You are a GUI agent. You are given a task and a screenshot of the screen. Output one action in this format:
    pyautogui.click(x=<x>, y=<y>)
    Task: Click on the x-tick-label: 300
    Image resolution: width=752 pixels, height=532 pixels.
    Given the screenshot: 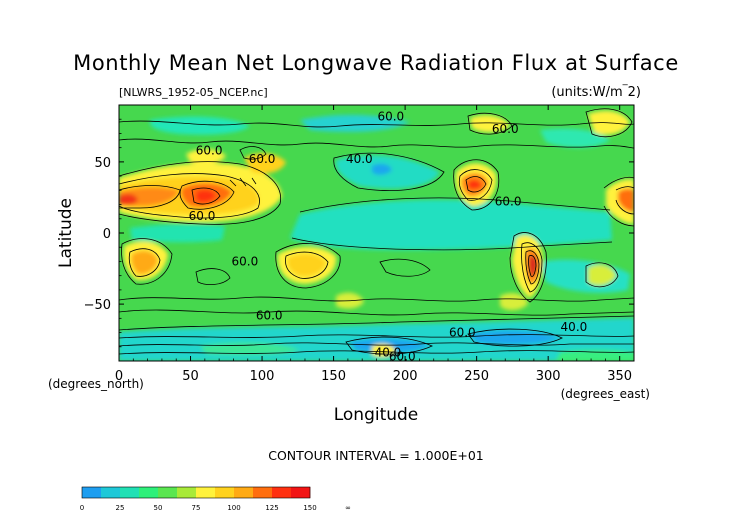 What is the action you would take?
    pyautogui.click(x=548, y=376)
    